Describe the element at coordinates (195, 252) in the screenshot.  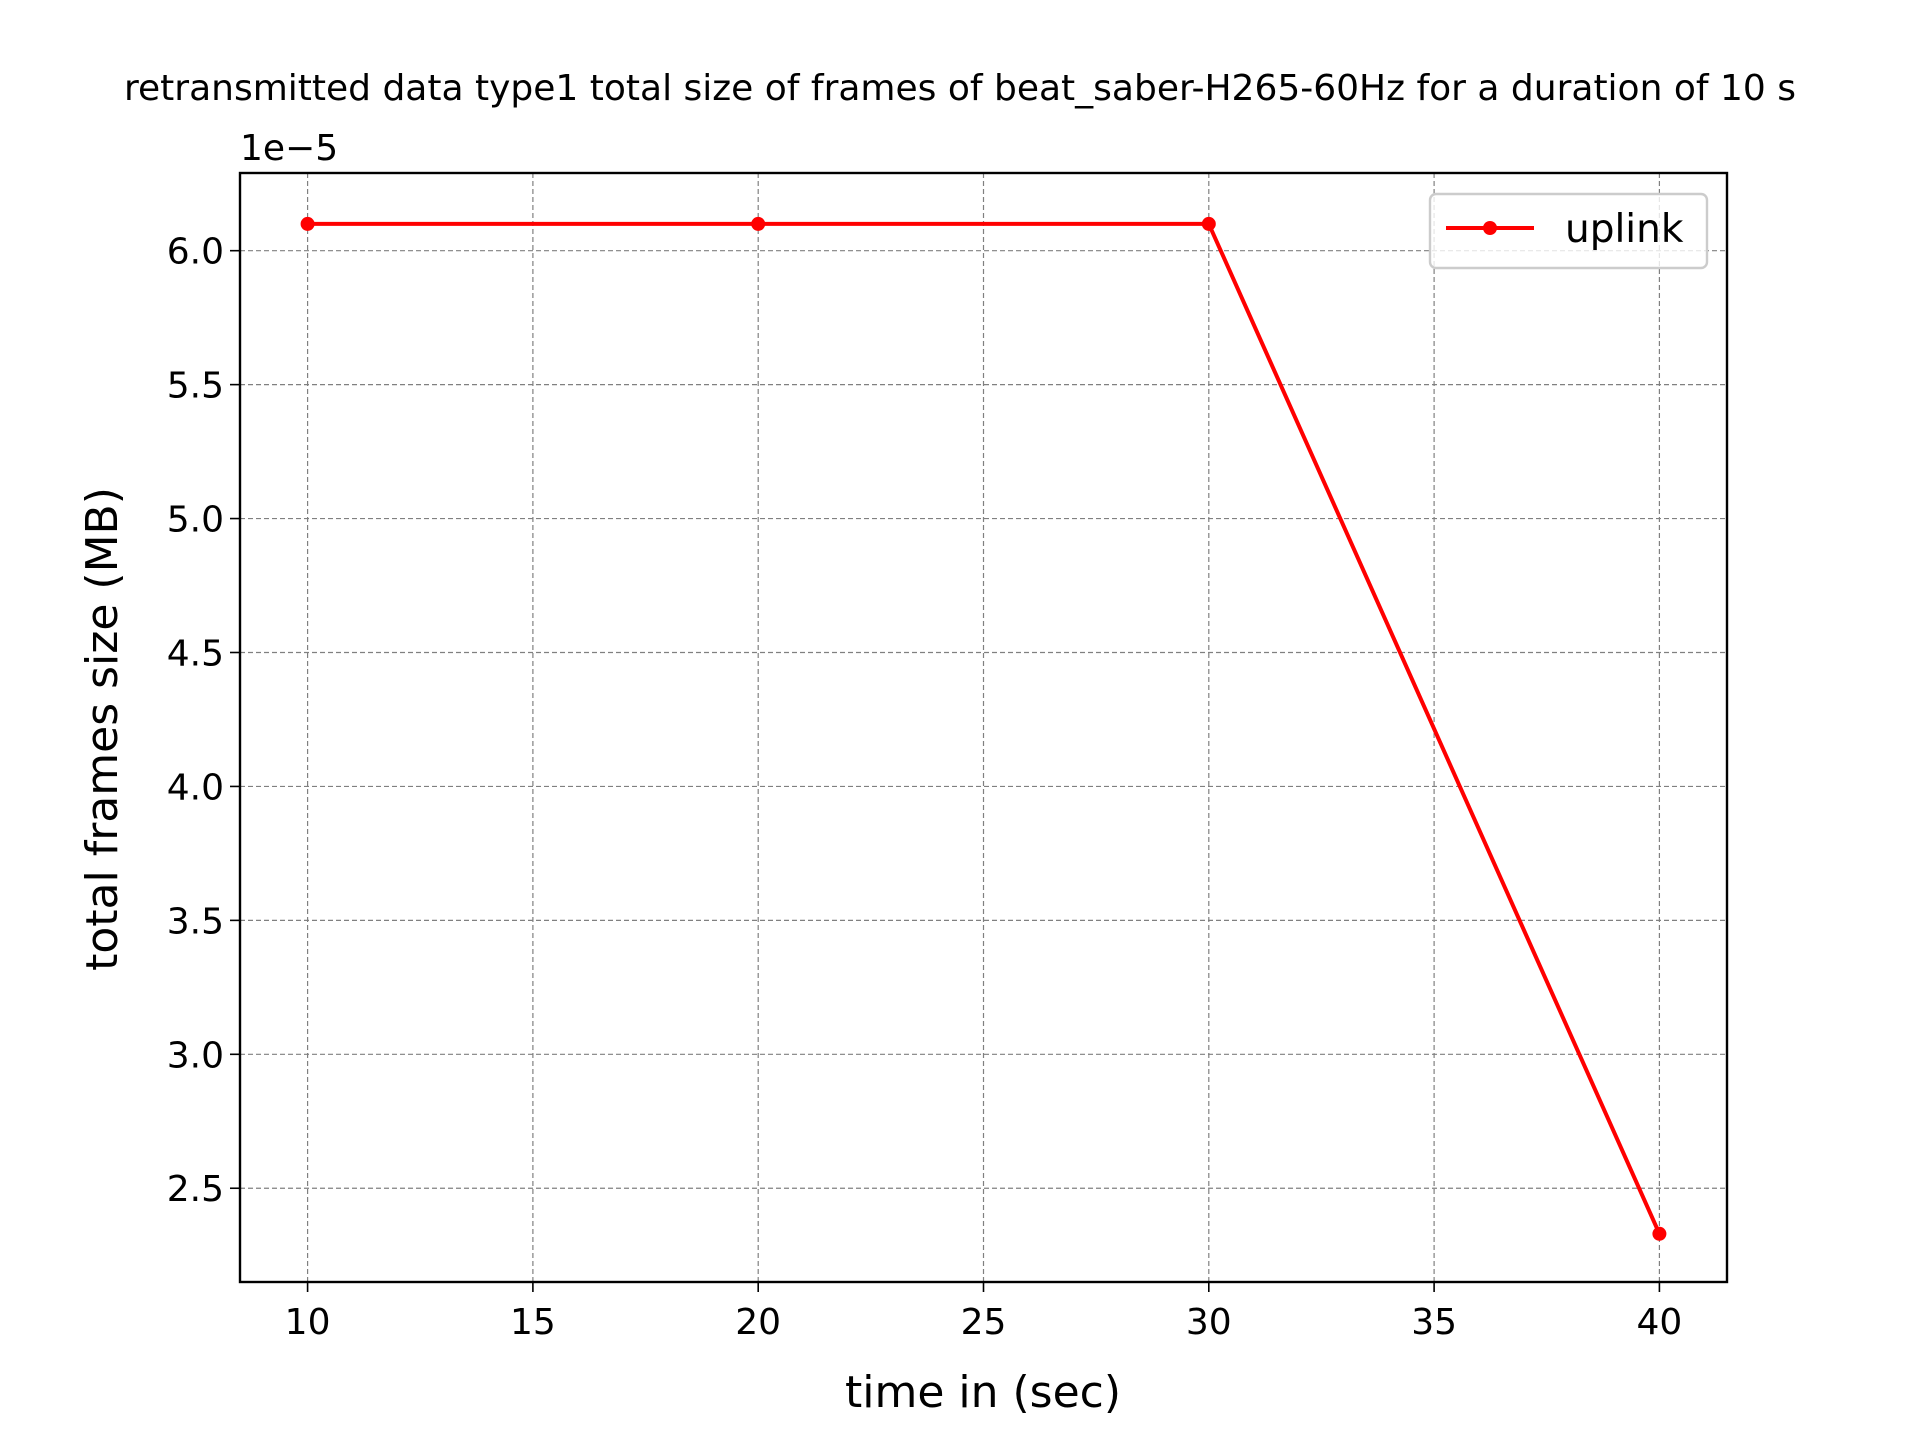
I see `y-tick-label: 6.0` at that location.